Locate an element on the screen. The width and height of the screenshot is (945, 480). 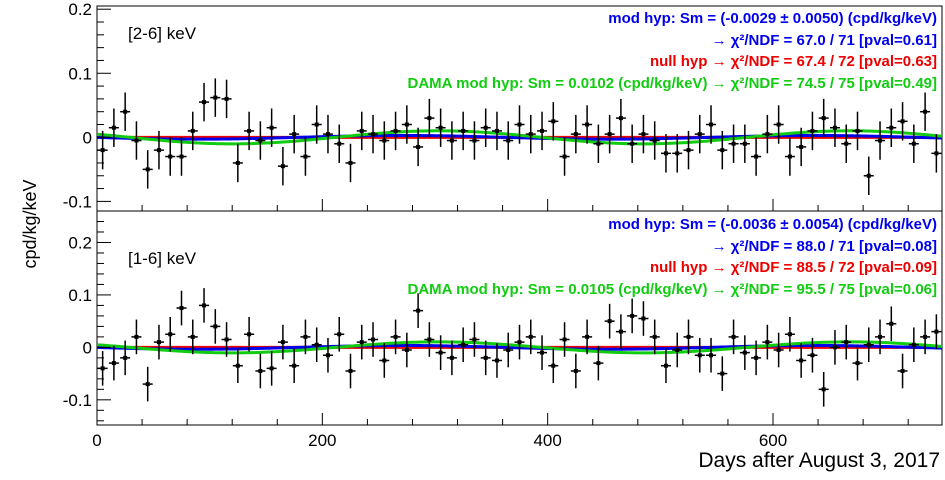
y-tick-label: 0.1 is located at coordinates (80, 295).